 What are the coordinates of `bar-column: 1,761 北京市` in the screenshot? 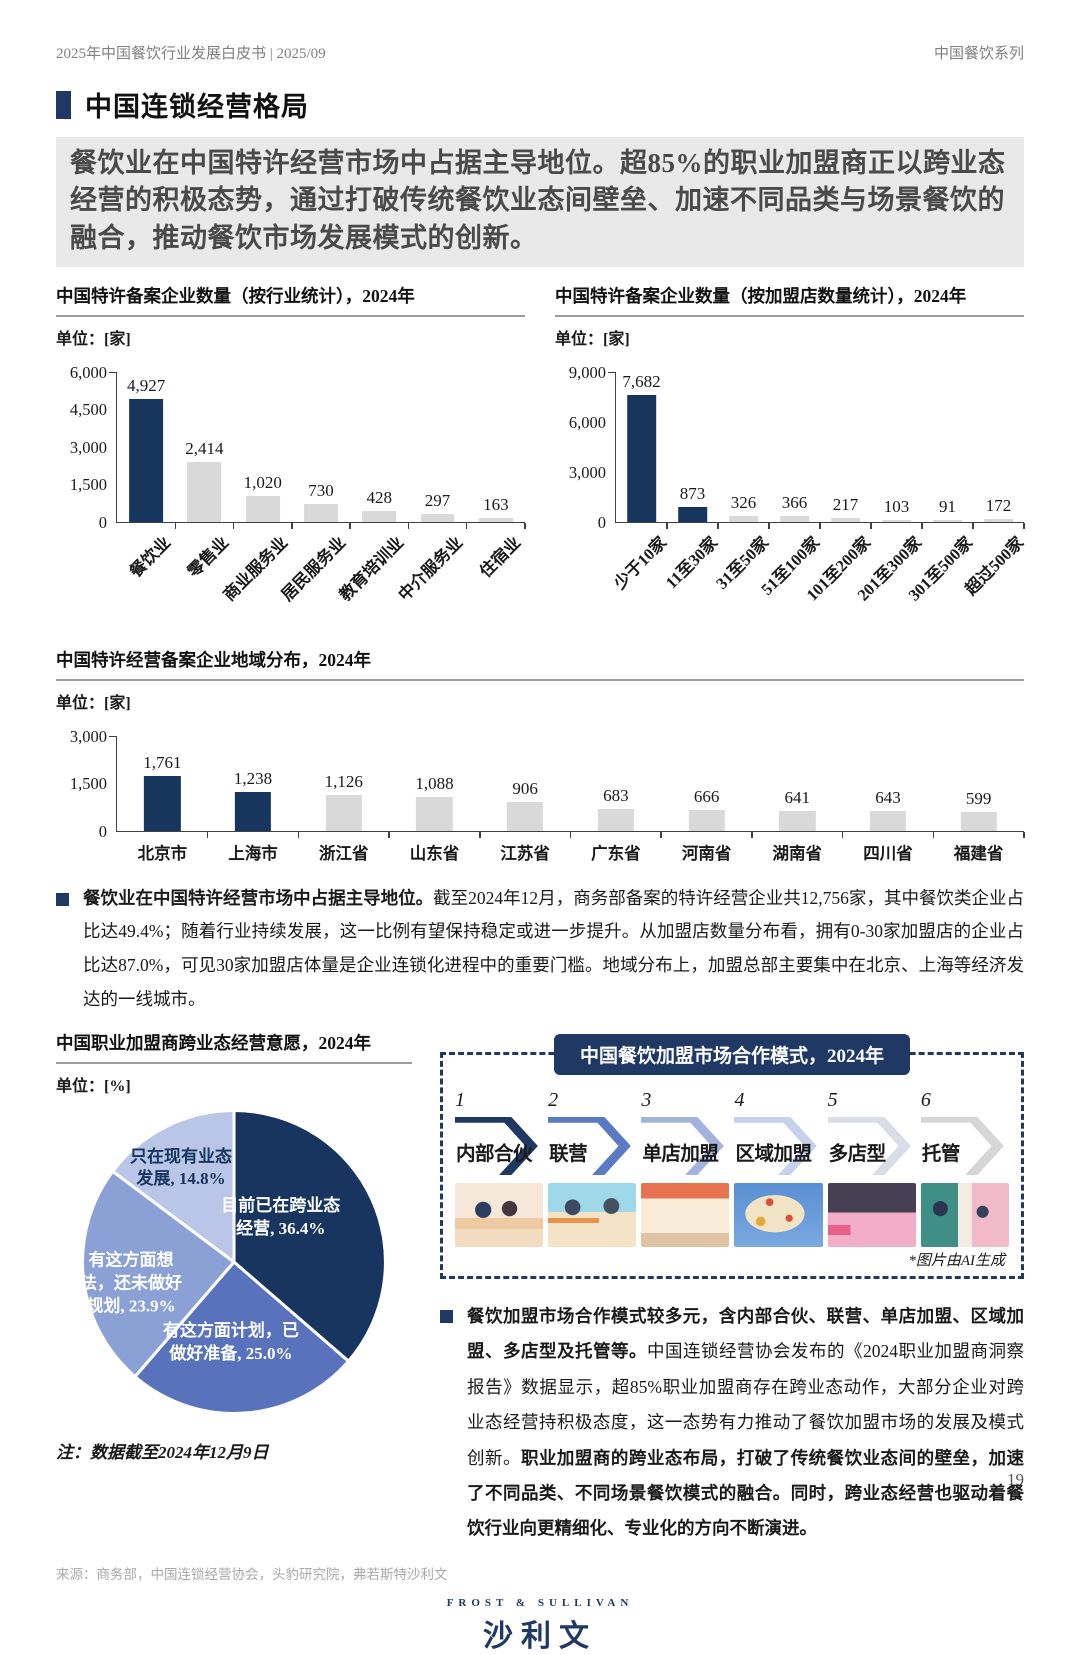 It's located at (163, 800).